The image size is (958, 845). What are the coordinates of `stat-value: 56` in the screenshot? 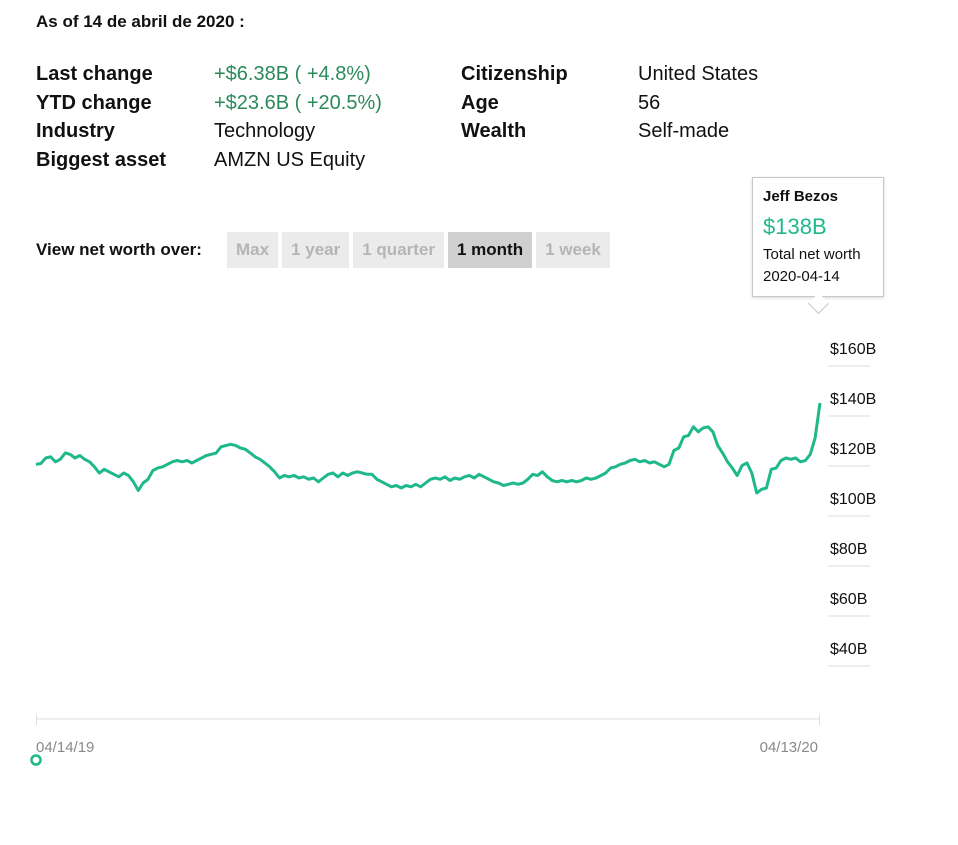 It's located at (649, 102).